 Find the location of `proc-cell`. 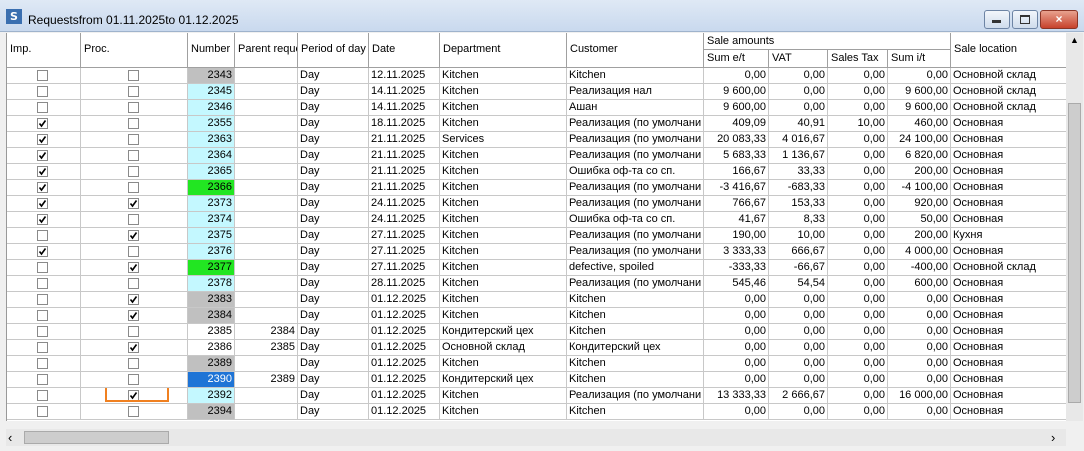

proc-cell is located at coordinates (134, 380).